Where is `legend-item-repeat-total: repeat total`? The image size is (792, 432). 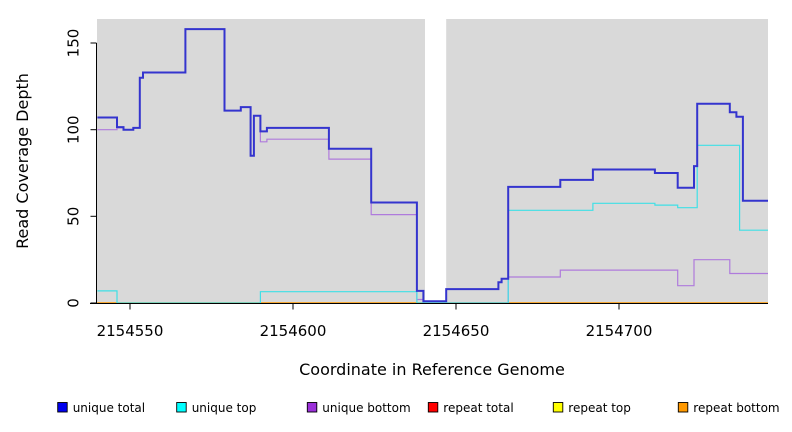 legend-item-repeat-total: repeat total is located at coordinates (470, 408).